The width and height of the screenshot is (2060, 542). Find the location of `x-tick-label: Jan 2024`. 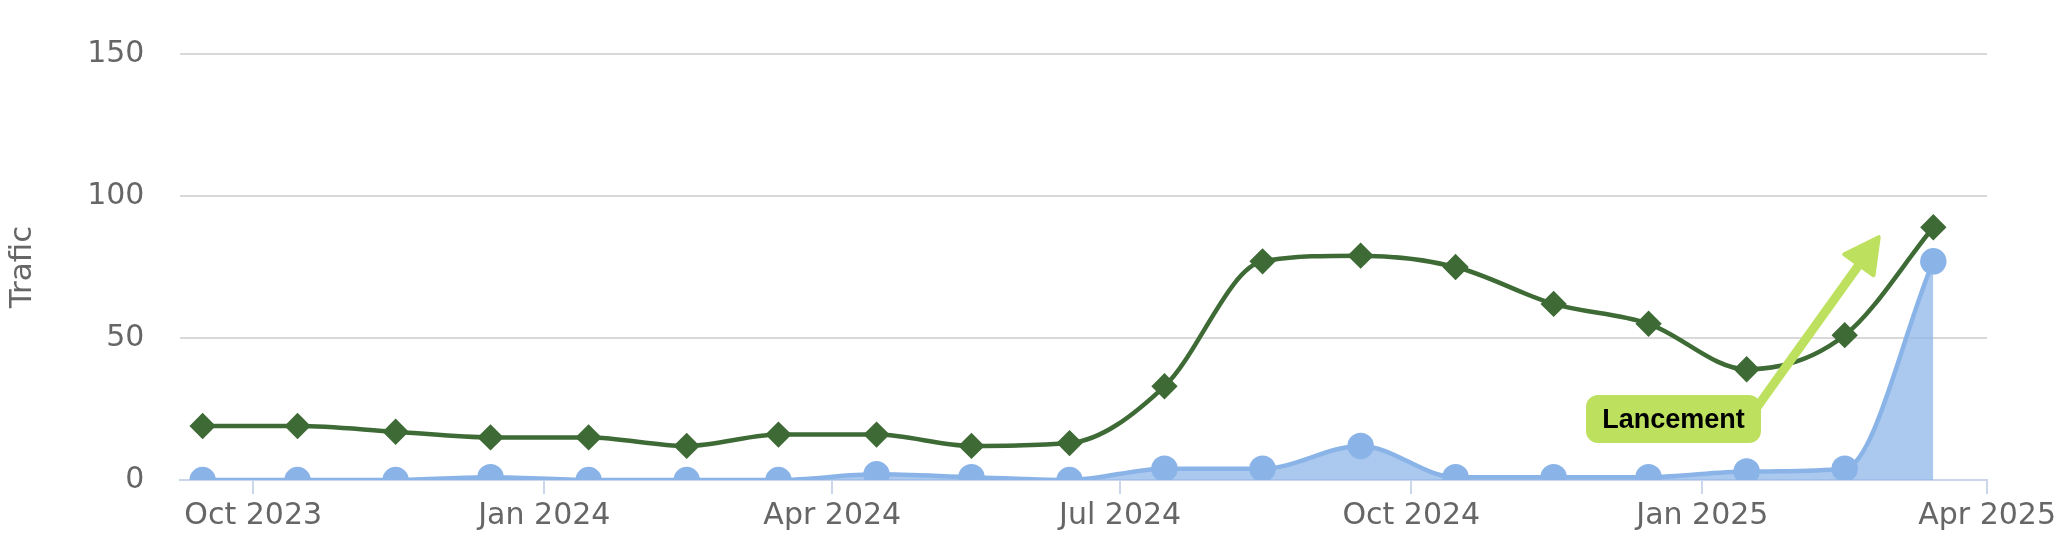

x-tick-label: Jan 2024 is located at coordinates (543, 513).